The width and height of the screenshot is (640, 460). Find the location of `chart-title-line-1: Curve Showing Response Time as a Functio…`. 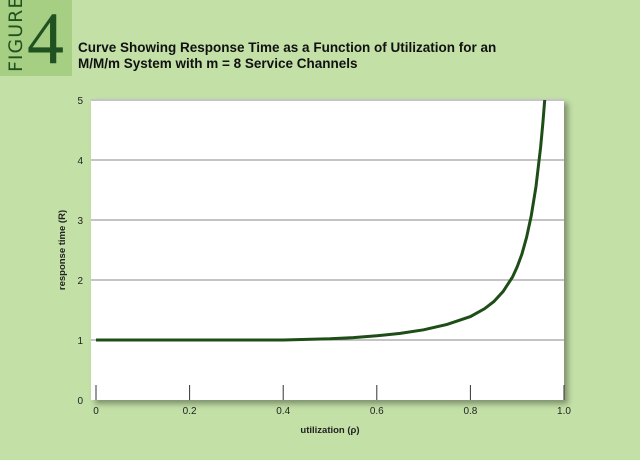

chart-title-line-1: Curve Showing Response Time as a Functio… is located at coordinates (287, 47).